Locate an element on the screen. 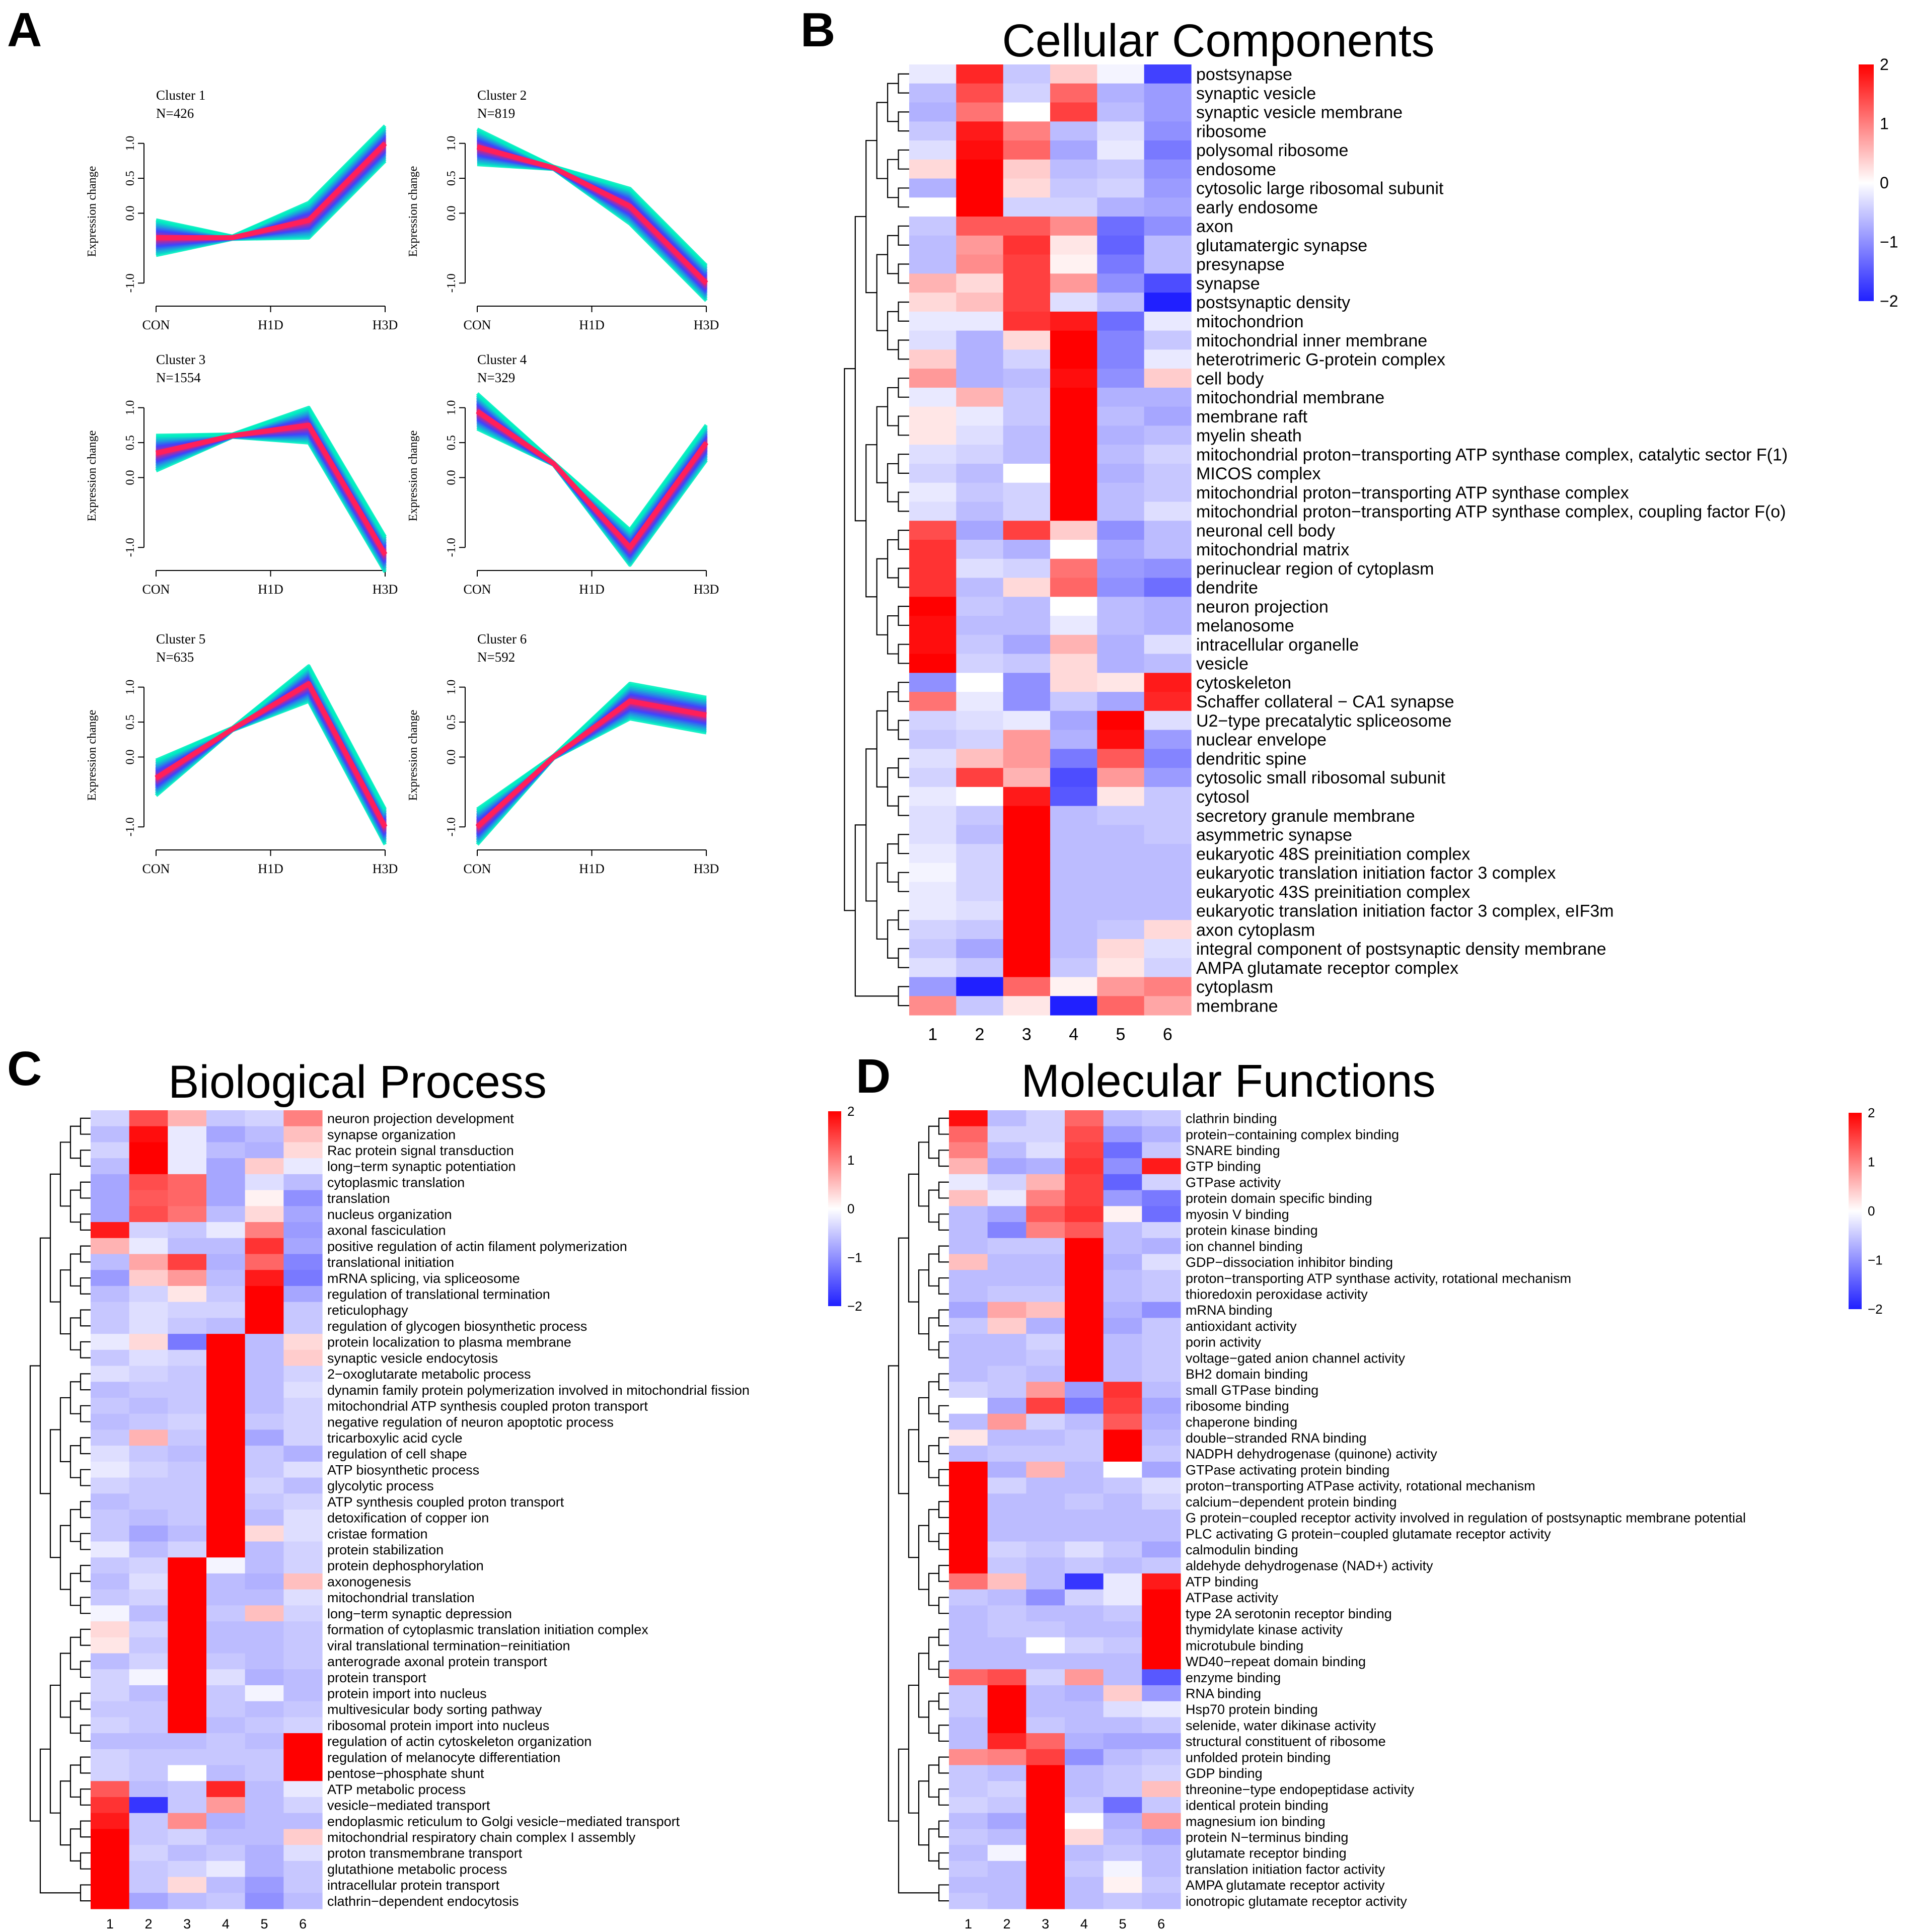 The image size is (1910, 1932). row-label: unfolded protein binding is located at coordinates (1259, 1757).